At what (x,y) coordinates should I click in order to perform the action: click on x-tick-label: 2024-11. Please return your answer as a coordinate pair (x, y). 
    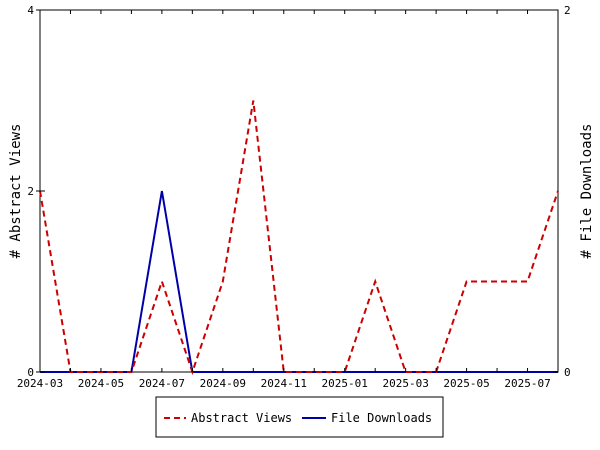
    Looking at the image, I should click on (284, 383).